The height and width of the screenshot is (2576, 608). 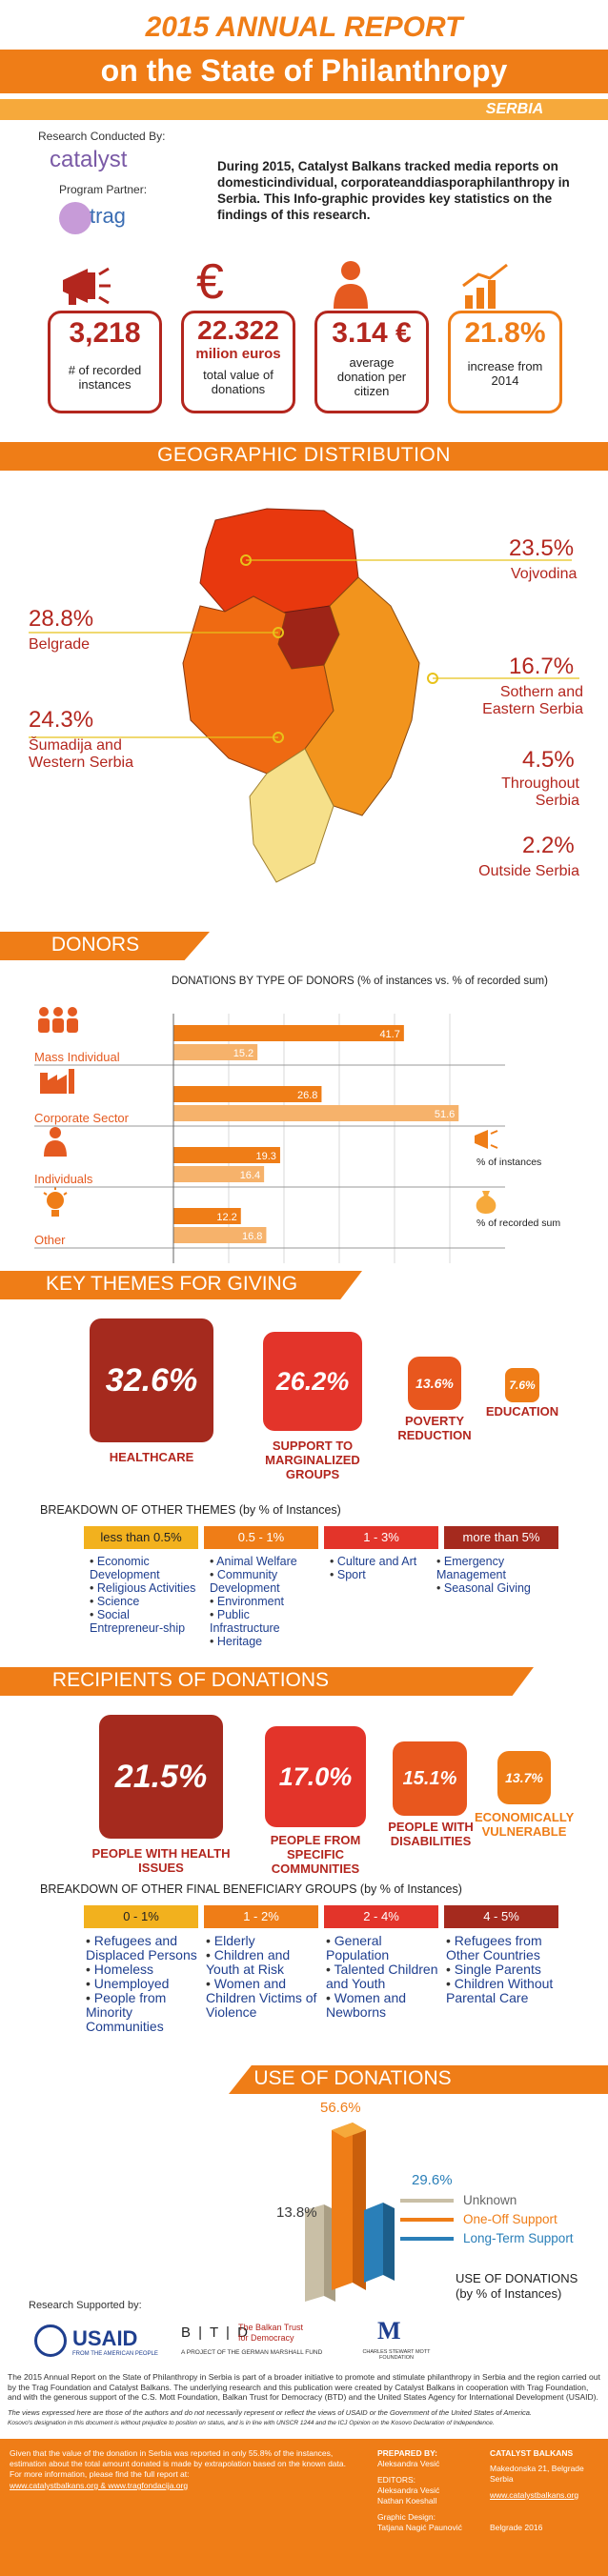 What do you see at coordinates (524, 1777) in the screenshot?
I see `recipient-vulnerable-box: 13.7%` at bounding box center [524, 1777].